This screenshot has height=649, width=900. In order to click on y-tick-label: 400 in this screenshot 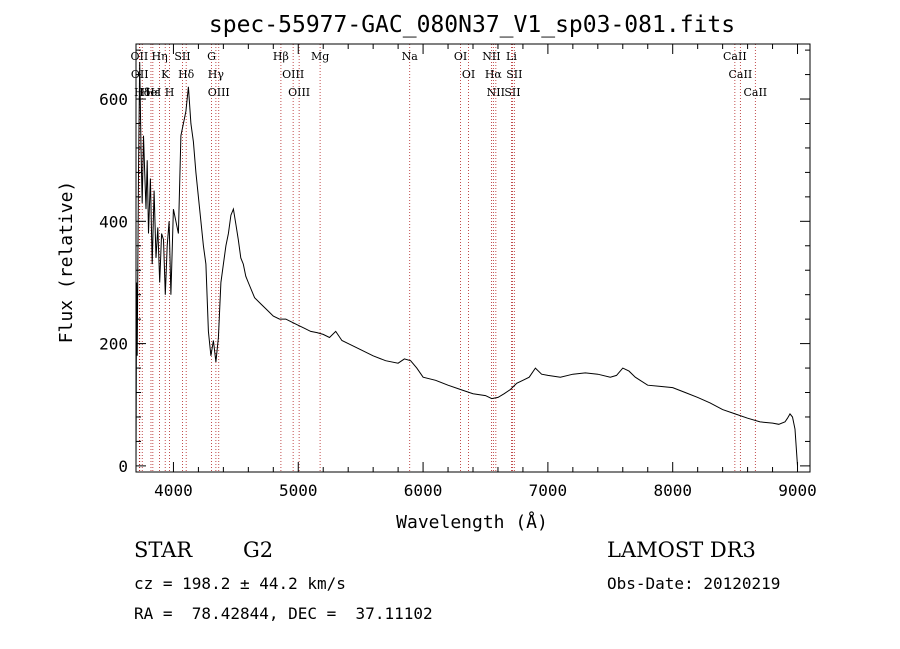, I will do `click(113, 221)`.